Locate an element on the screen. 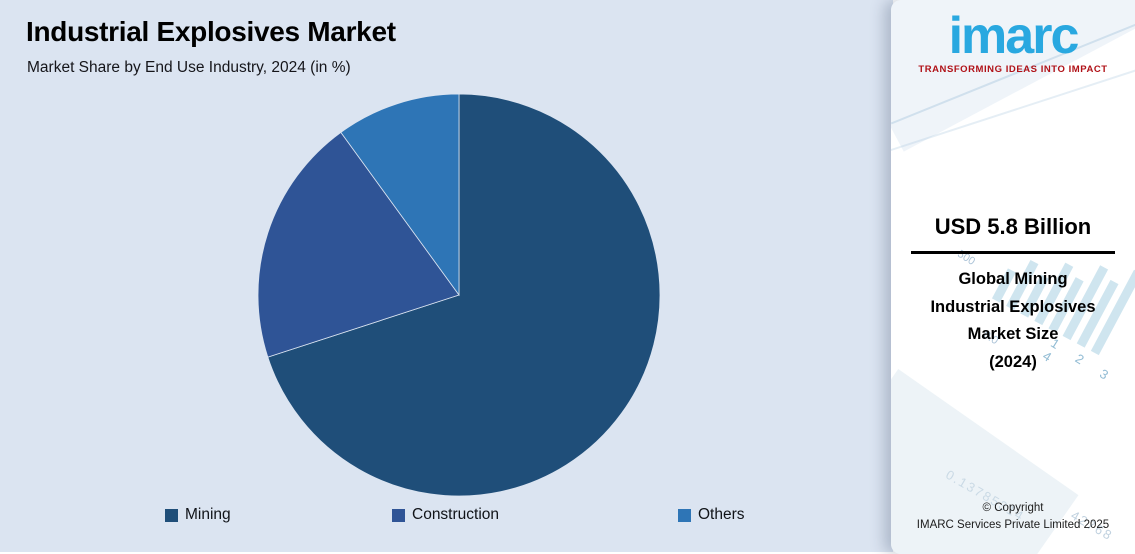 This screenshot has height=554, width=1135. legend-swatch-construction is located at coordinates (398, 515).